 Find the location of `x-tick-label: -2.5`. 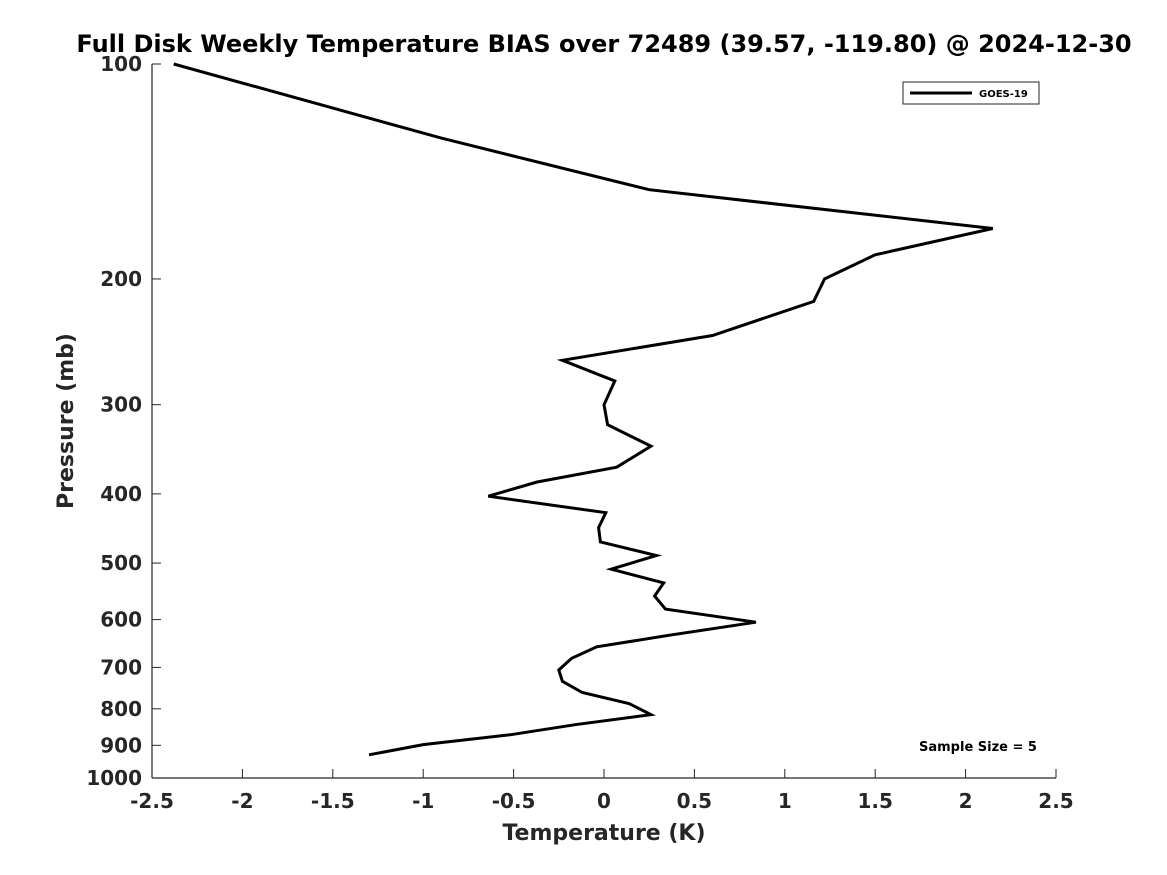

x-tick-label: -2.5 is located at coordinates (152, 801).